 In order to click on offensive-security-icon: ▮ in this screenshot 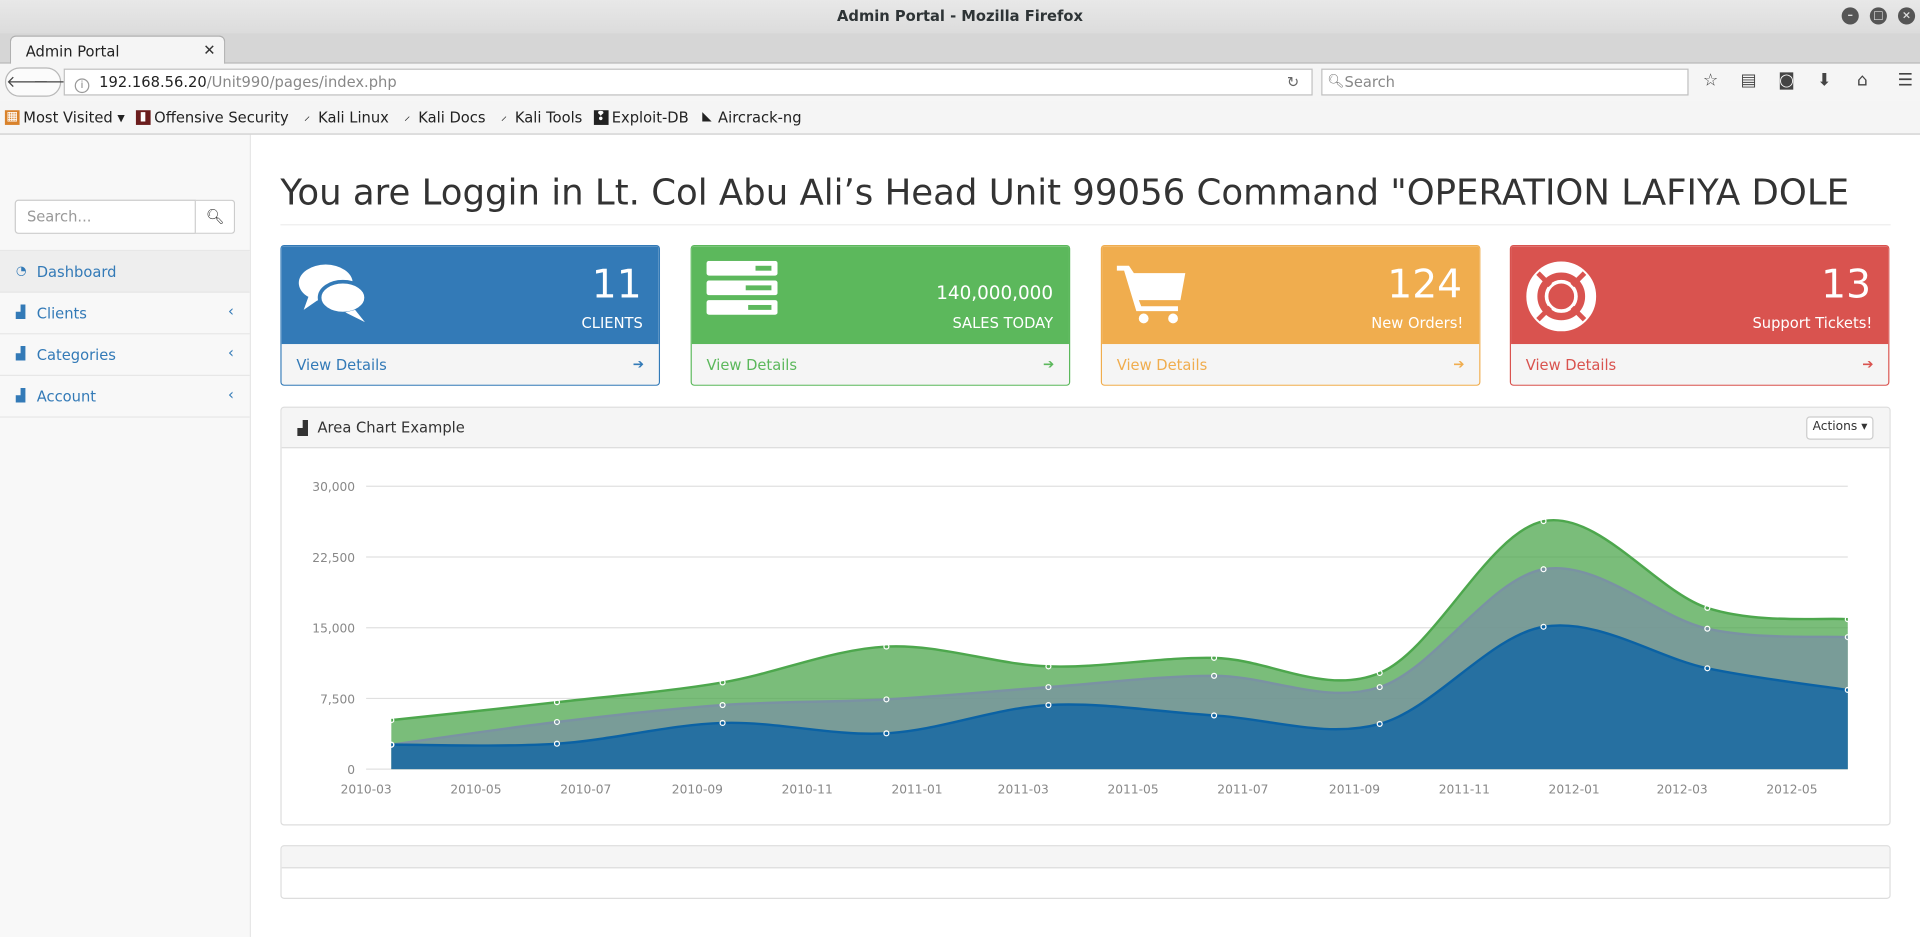, I will do `click(143, 117)`.